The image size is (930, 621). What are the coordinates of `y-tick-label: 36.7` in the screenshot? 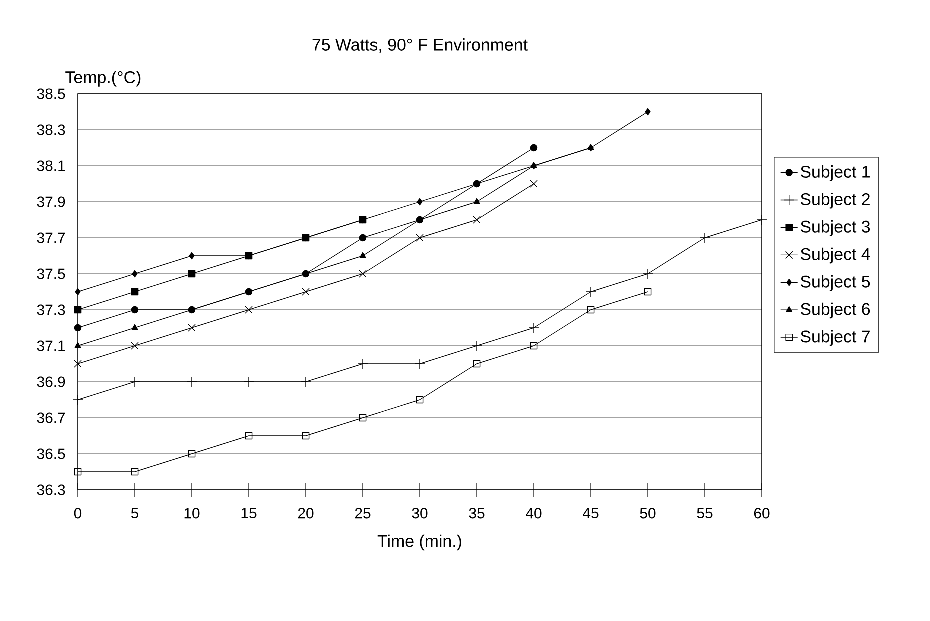 It's located at (51, 418).